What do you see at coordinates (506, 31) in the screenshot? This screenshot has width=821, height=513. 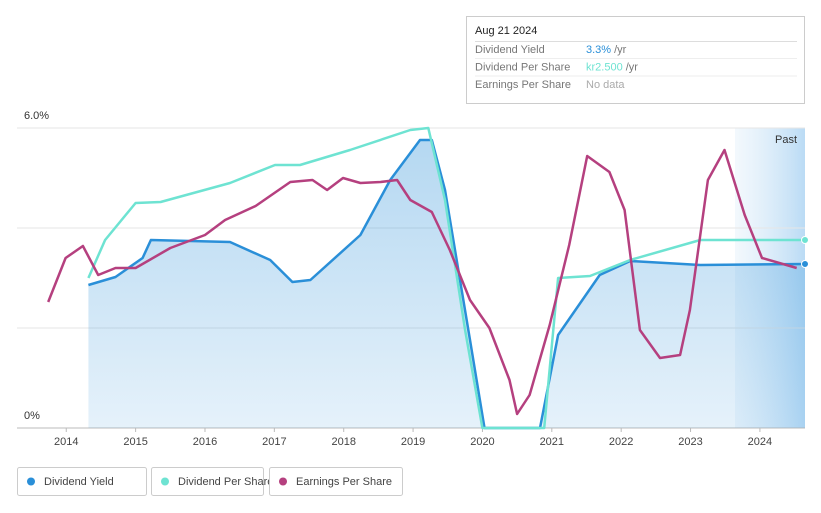 I see `tooltip-date: Aug 21 2024` at bounding box center [506, 31].